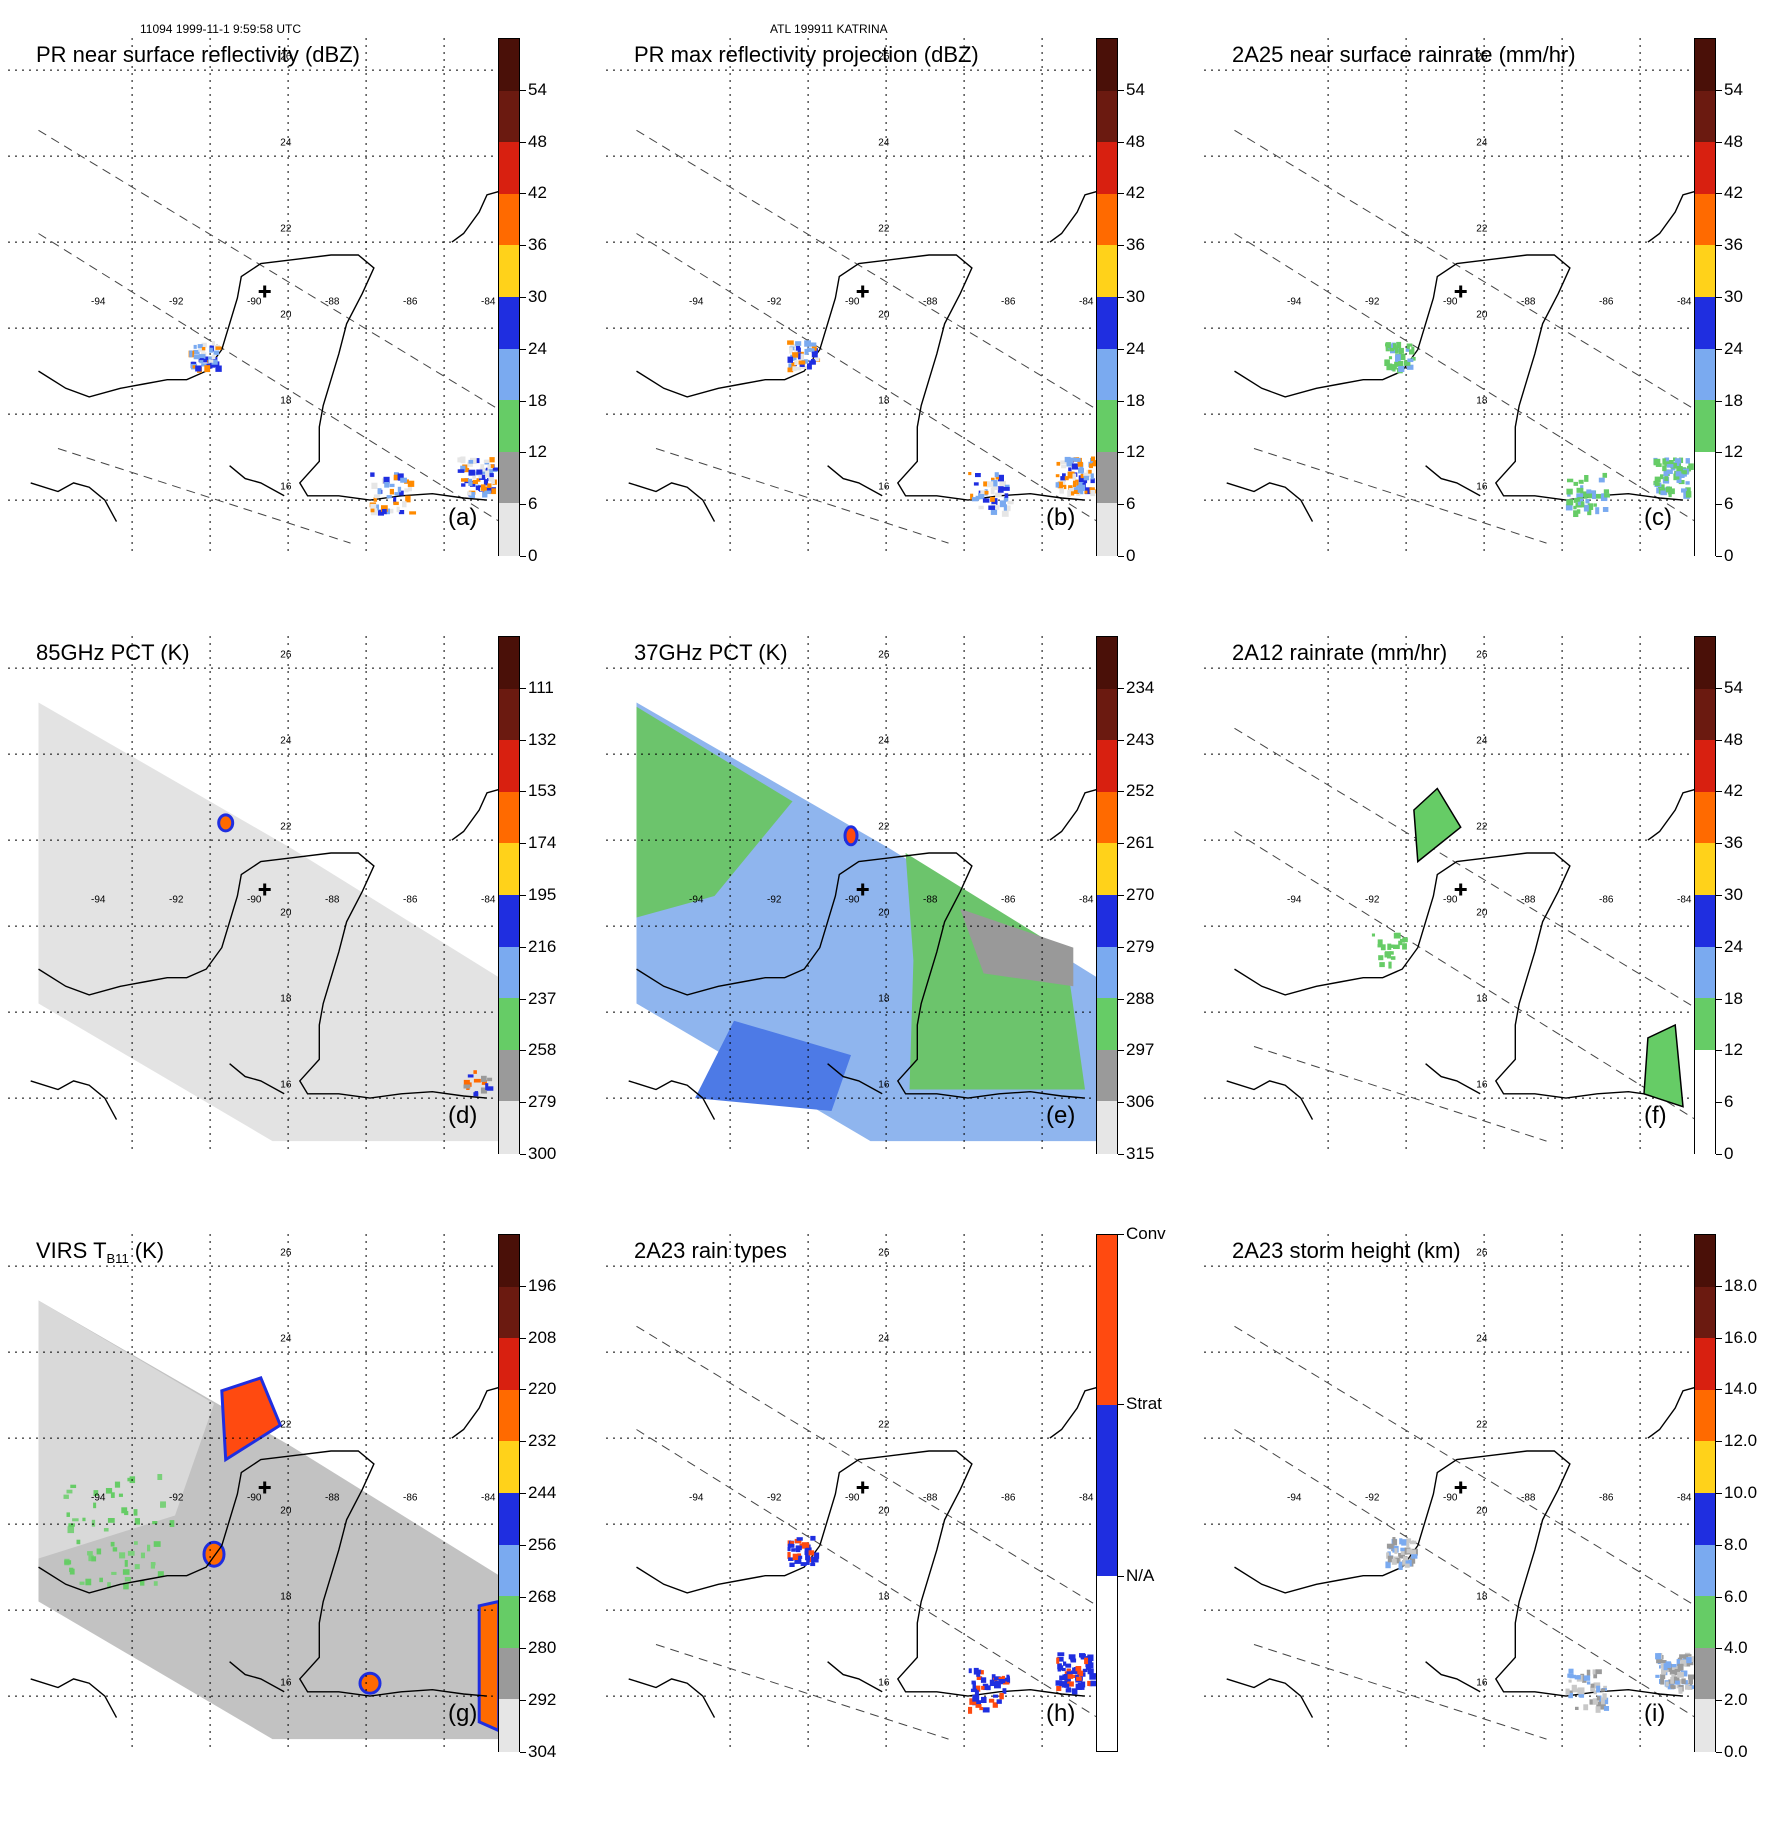 The width and height of the screenshot is (1771, 1824). What do you see at coordinates (1733, 1050) in the screenshot?
I see `colorbar-tick-label: 12` at bounding box center [1733, 1050].